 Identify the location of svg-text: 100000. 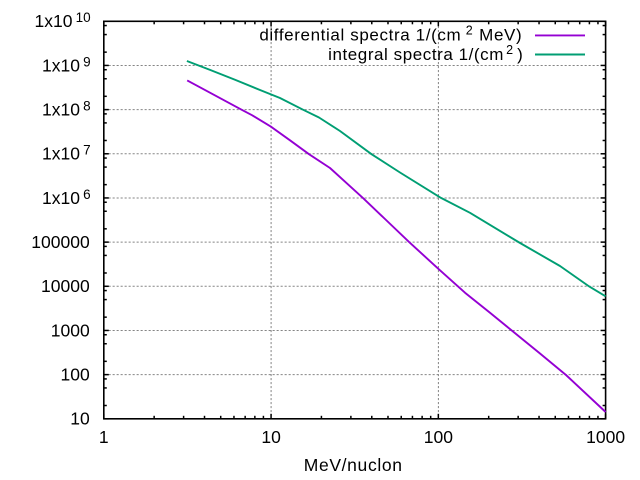
(60, 242).